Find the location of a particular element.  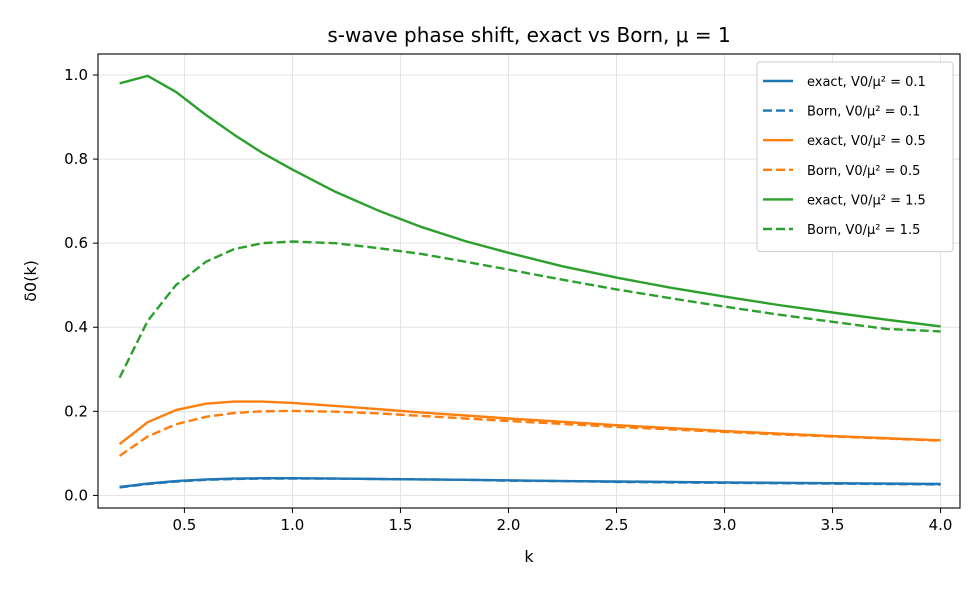

x-axis-label: k is located at coordinates (529, 556).